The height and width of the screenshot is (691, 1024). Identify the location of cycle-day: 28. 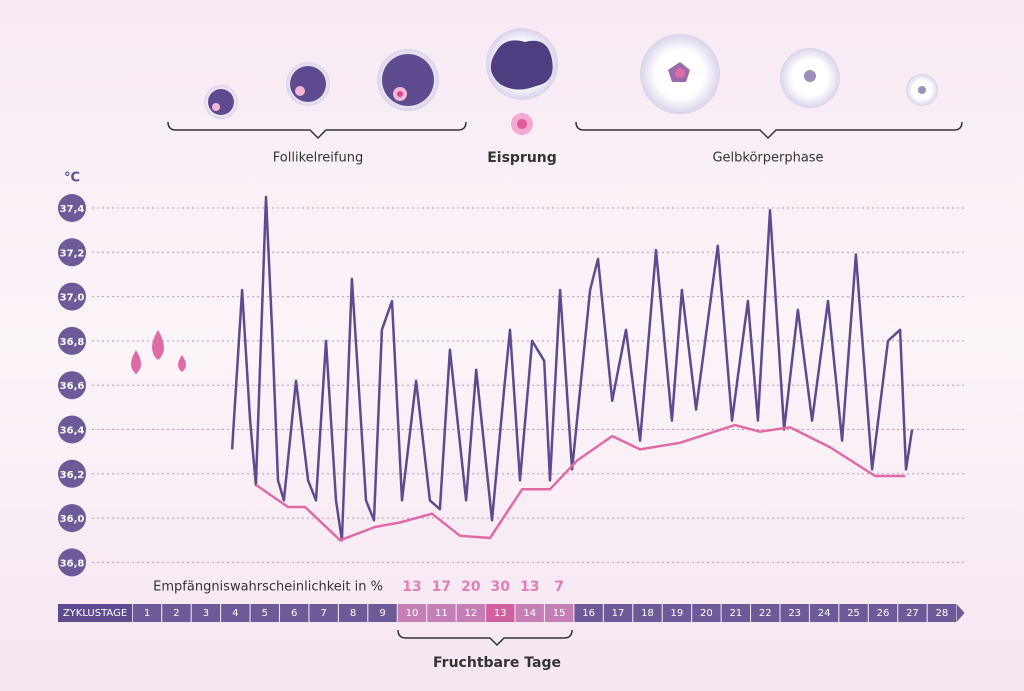
(942, 613).